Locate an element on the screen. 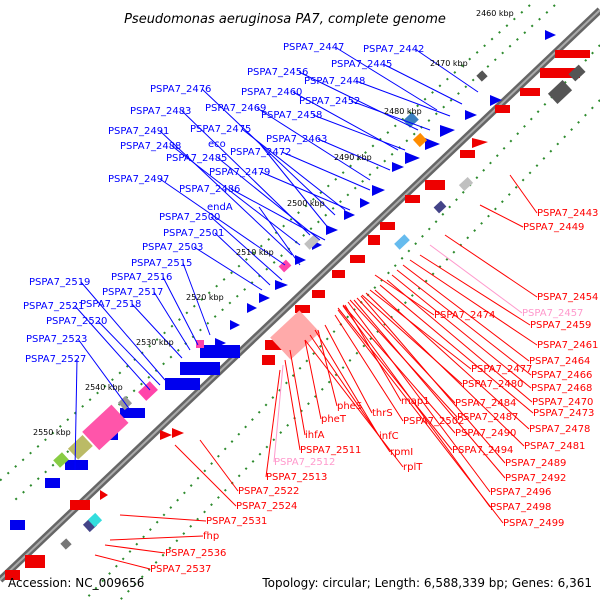 The width and height of the screenshot is (600, 600). gene-label: PSPA7_2503 is located at coordinates (172, 247).